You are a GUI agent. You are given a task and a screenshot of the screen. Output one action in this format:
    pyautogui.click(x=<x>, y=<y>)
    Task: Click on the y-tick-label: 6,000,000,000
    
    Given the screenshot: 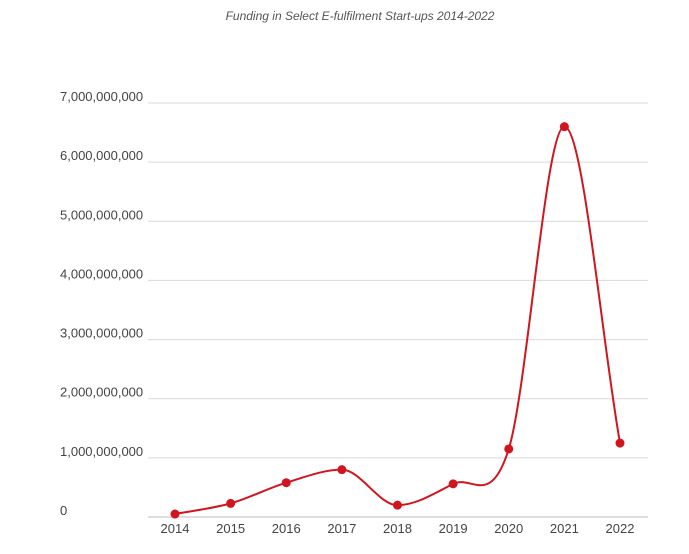 What is the action you would take?
    pyautogui.click(x=101, y=155)
    